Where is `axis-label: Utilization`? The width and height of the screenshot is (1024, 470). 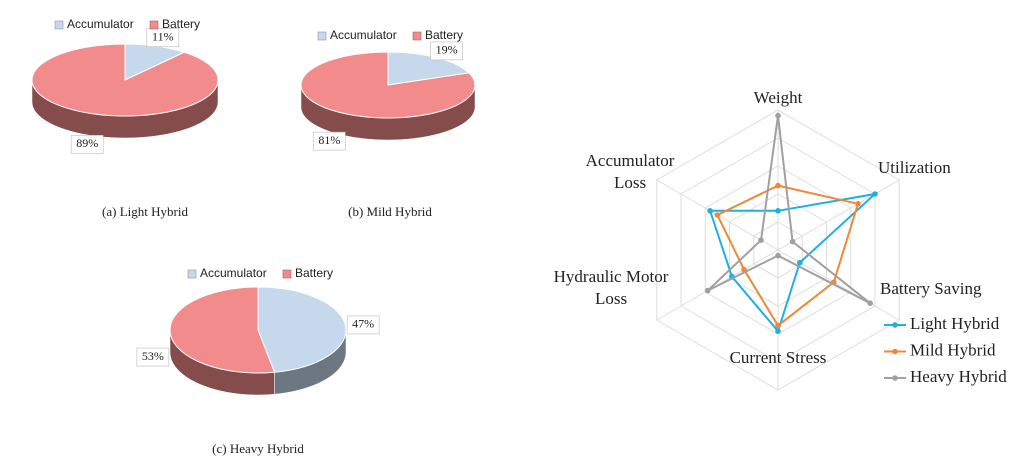
axis-label: Utilization is located at coordinates (914, 167).